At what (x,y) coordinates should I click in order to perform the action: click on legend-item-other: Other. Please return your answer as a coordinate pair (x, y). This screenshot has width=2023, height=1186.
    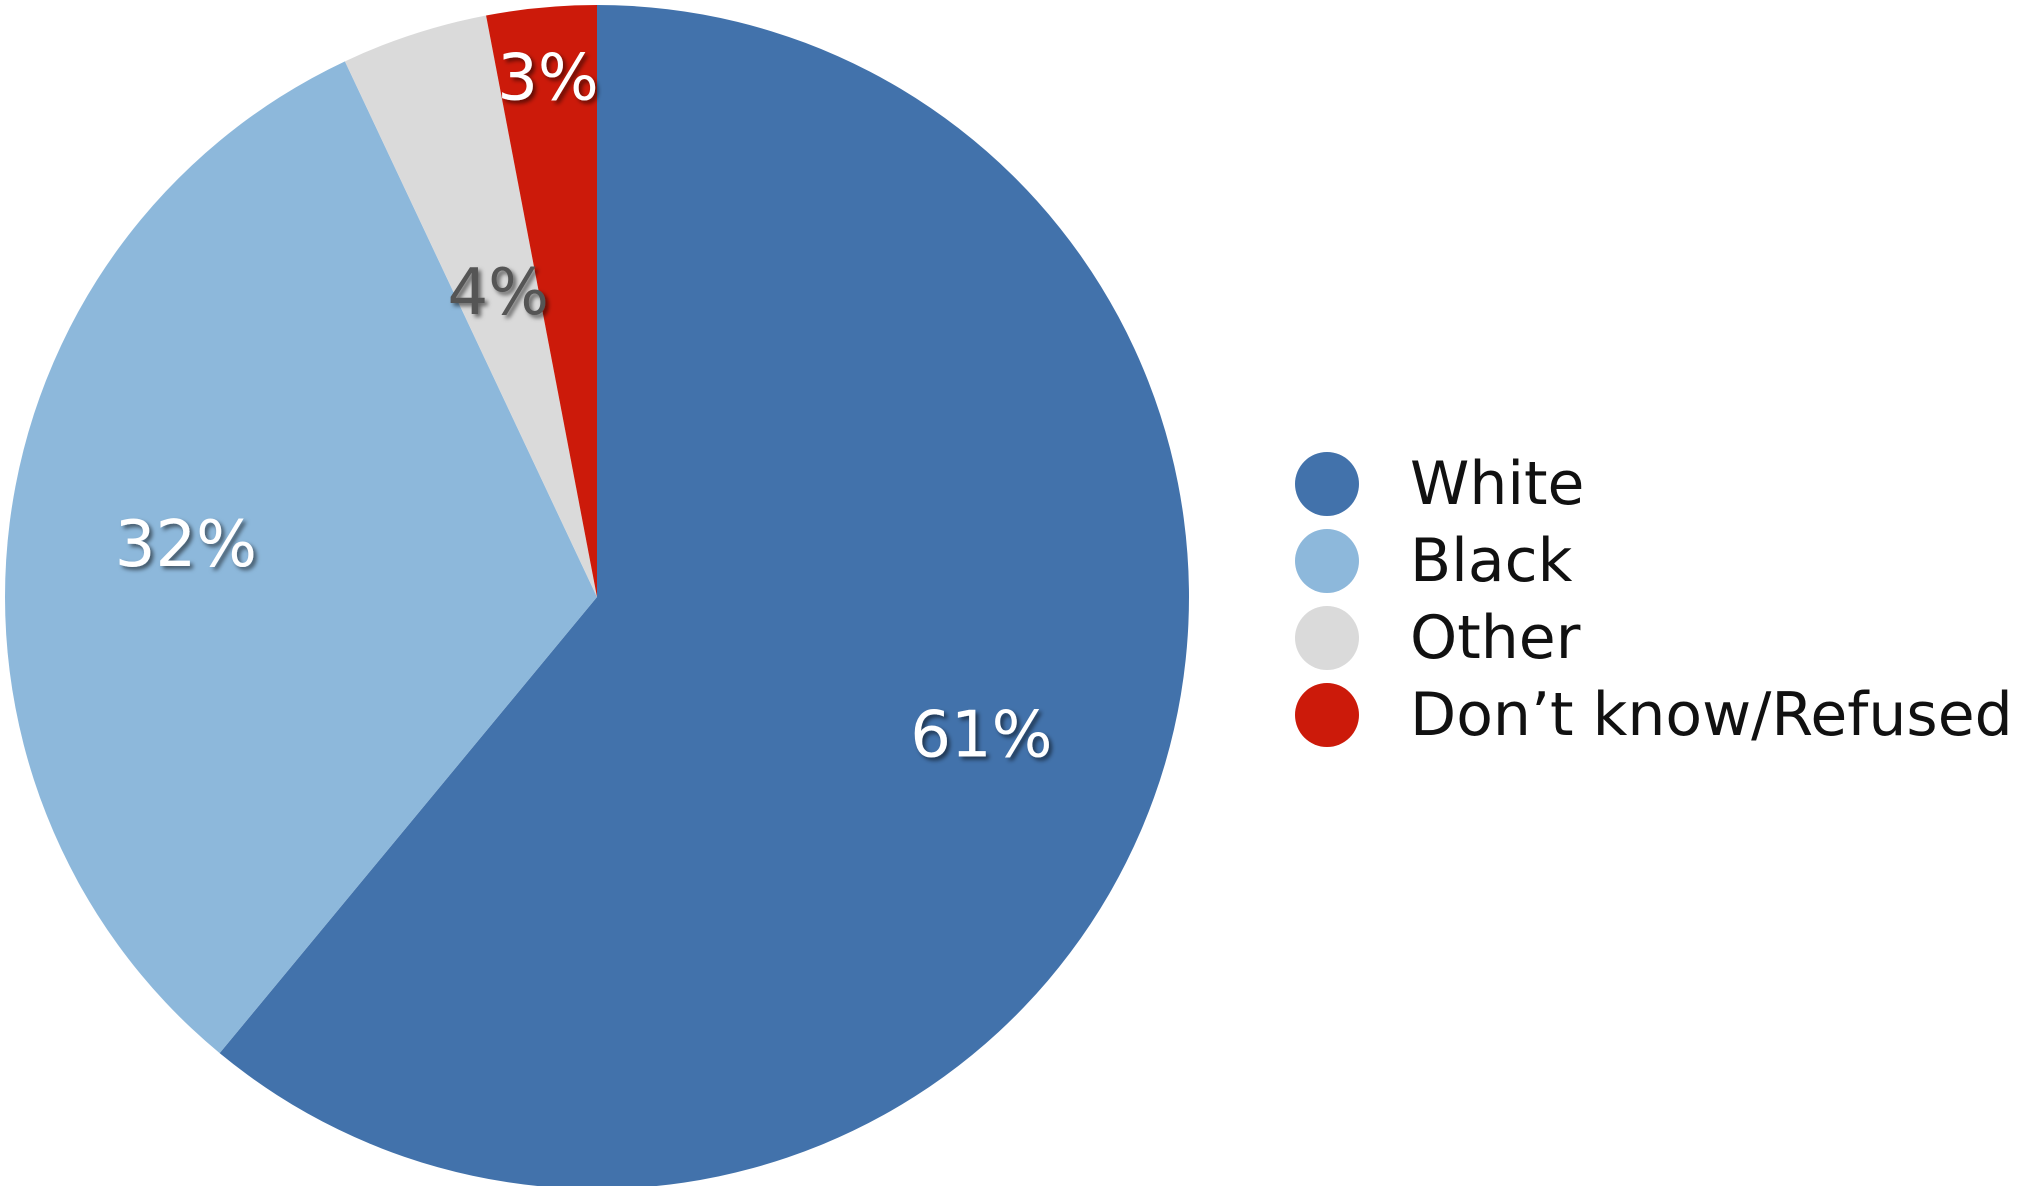
    Looking at the image, I should click on (1438, 638).